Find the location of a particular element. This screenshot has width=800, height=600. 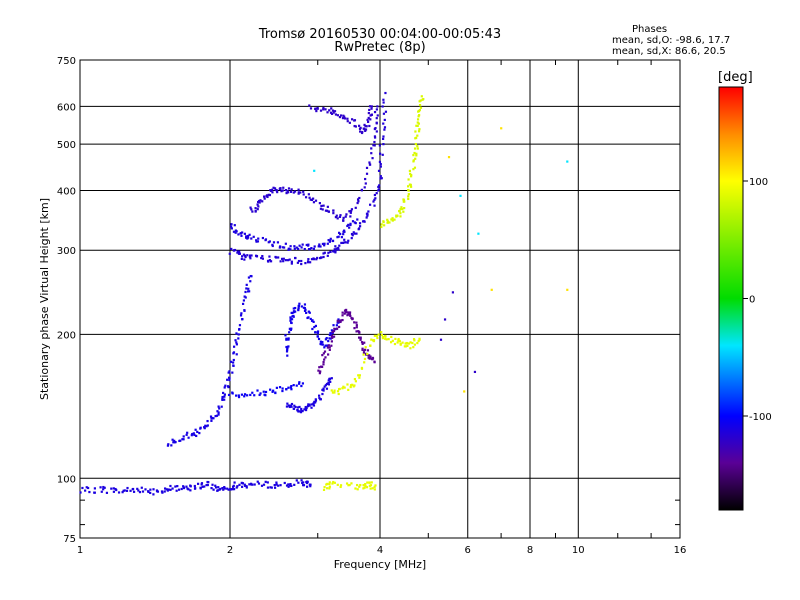

colorbar-title: [deg] is located at coordinates (735, 77).